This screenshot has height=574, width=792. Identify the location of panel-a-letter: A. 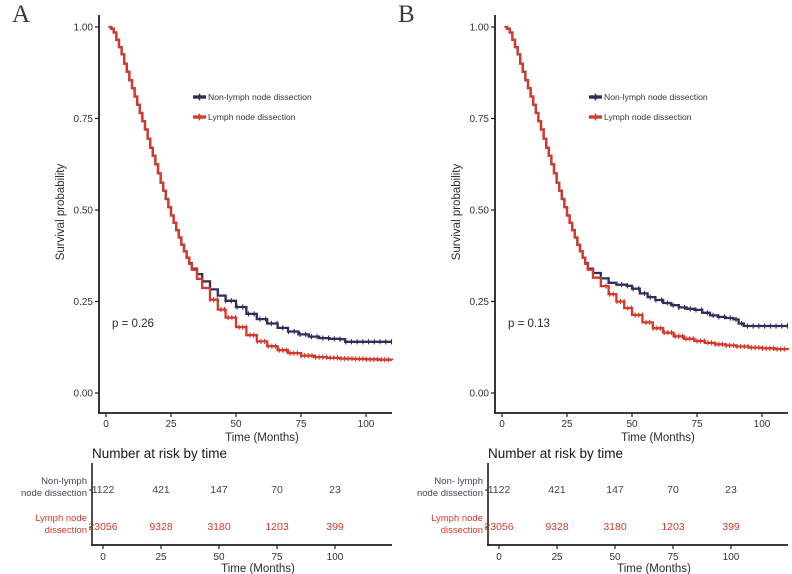
(21, 14).